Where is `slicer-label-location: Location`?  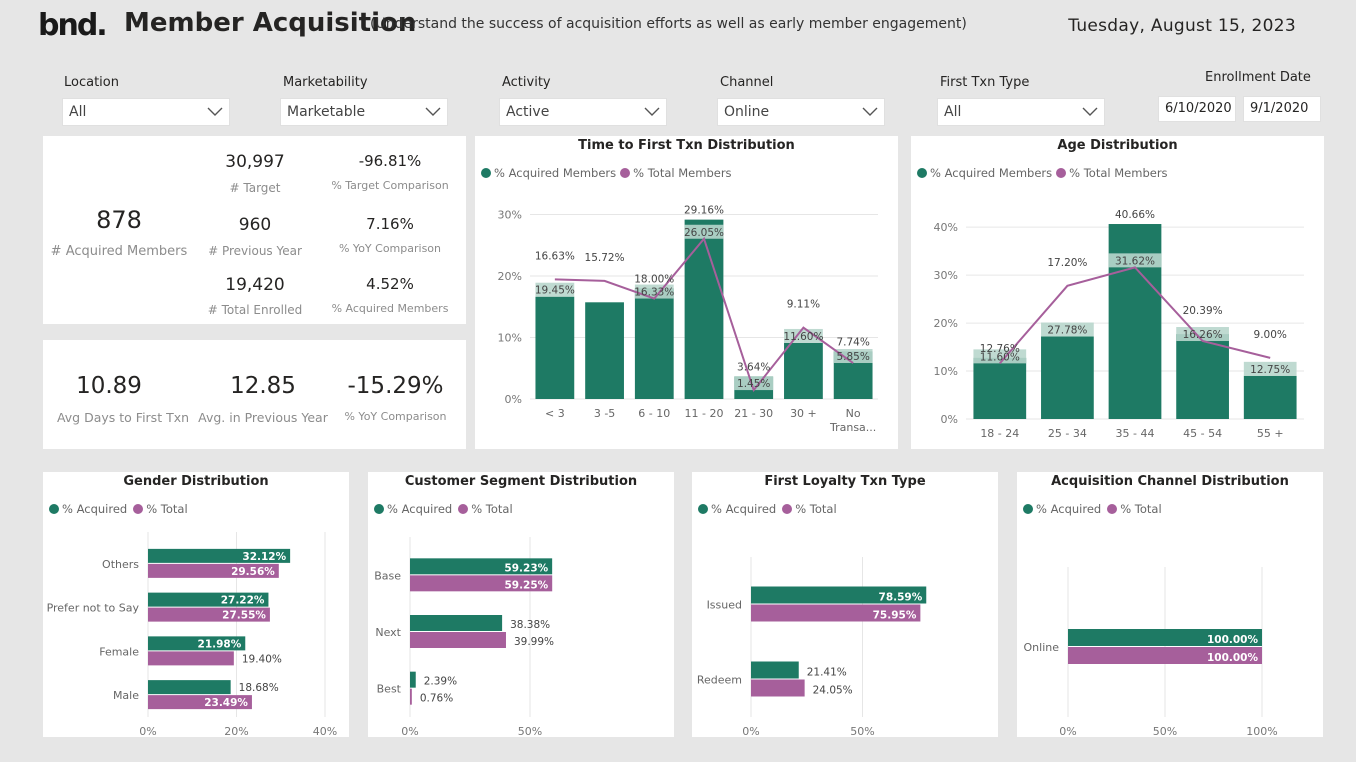
slicer-label-location: Location is located at coordinates (91, 82).